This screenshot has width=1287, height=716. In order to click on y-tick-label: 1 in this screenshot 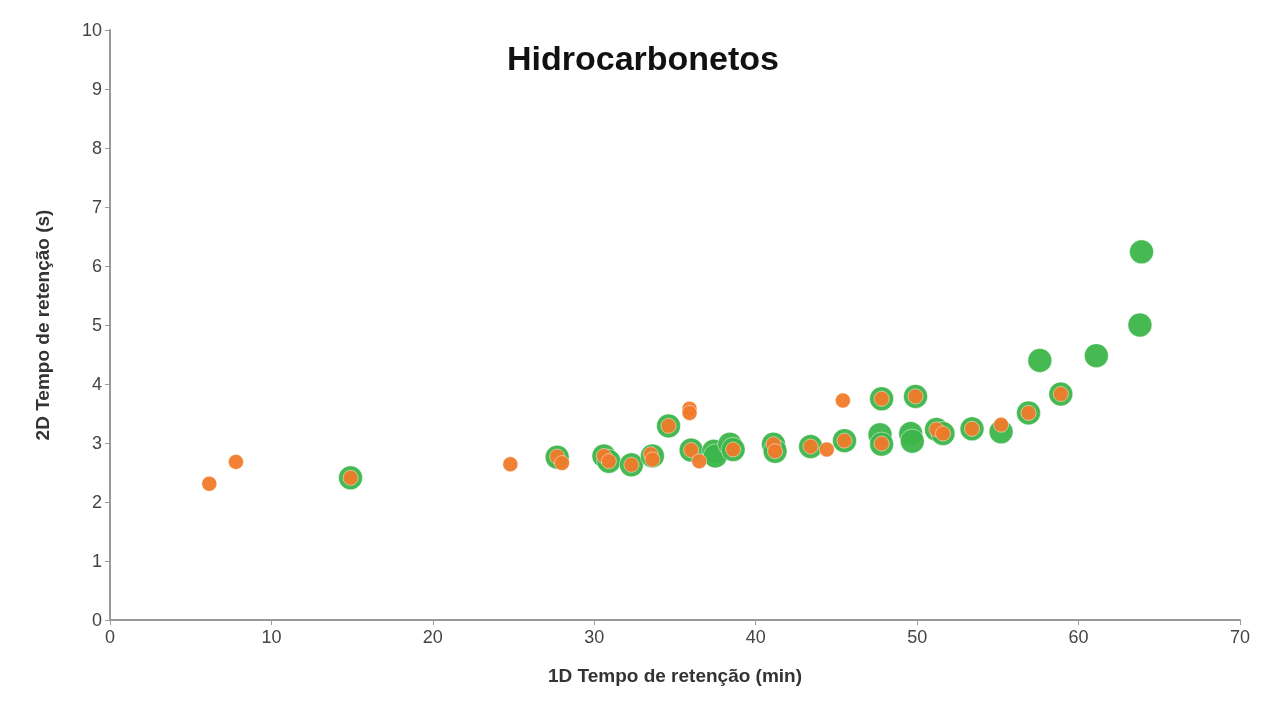, I will do `click(96, 561)`.